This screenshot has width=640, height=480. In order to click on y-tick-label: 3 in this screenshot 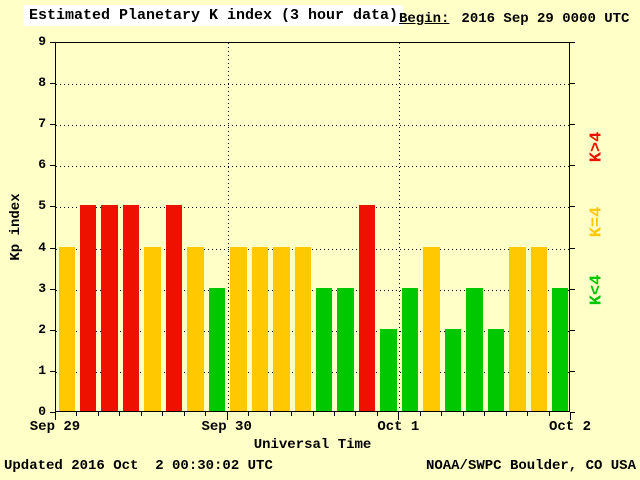, I will do `click(42, 288)`.